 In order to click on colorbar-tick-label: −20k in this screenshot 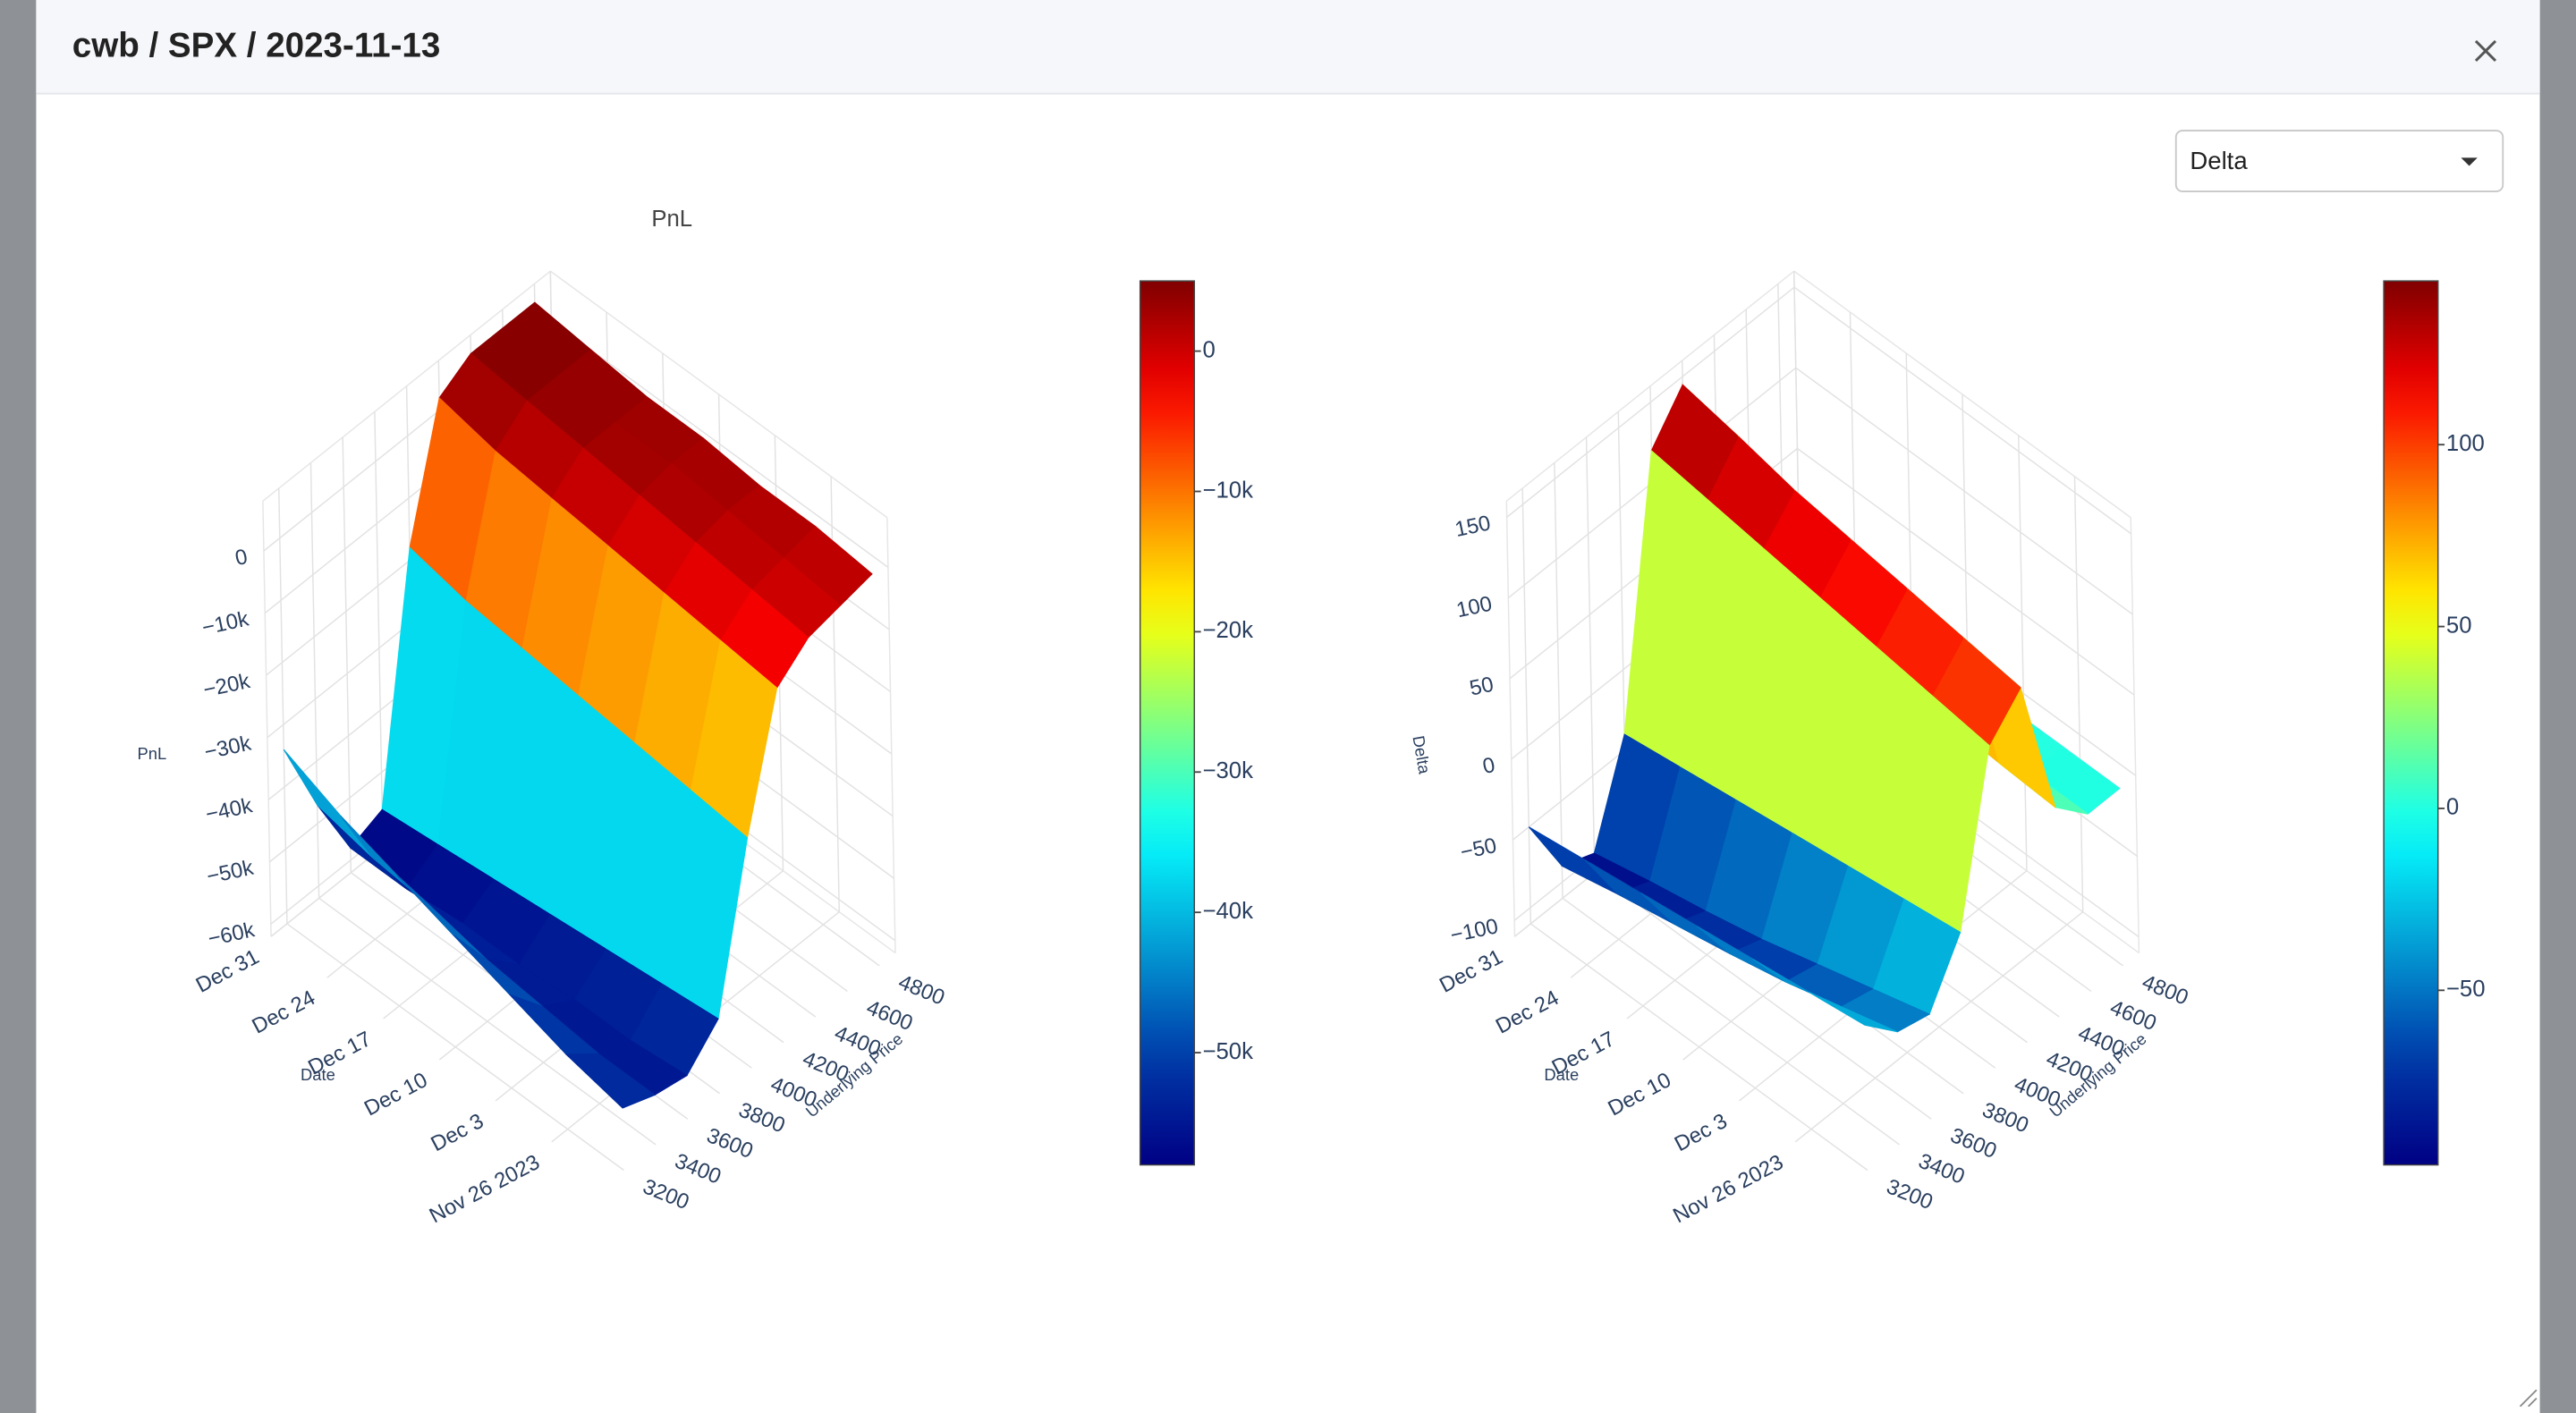, I will do `click(1227, 630)`.